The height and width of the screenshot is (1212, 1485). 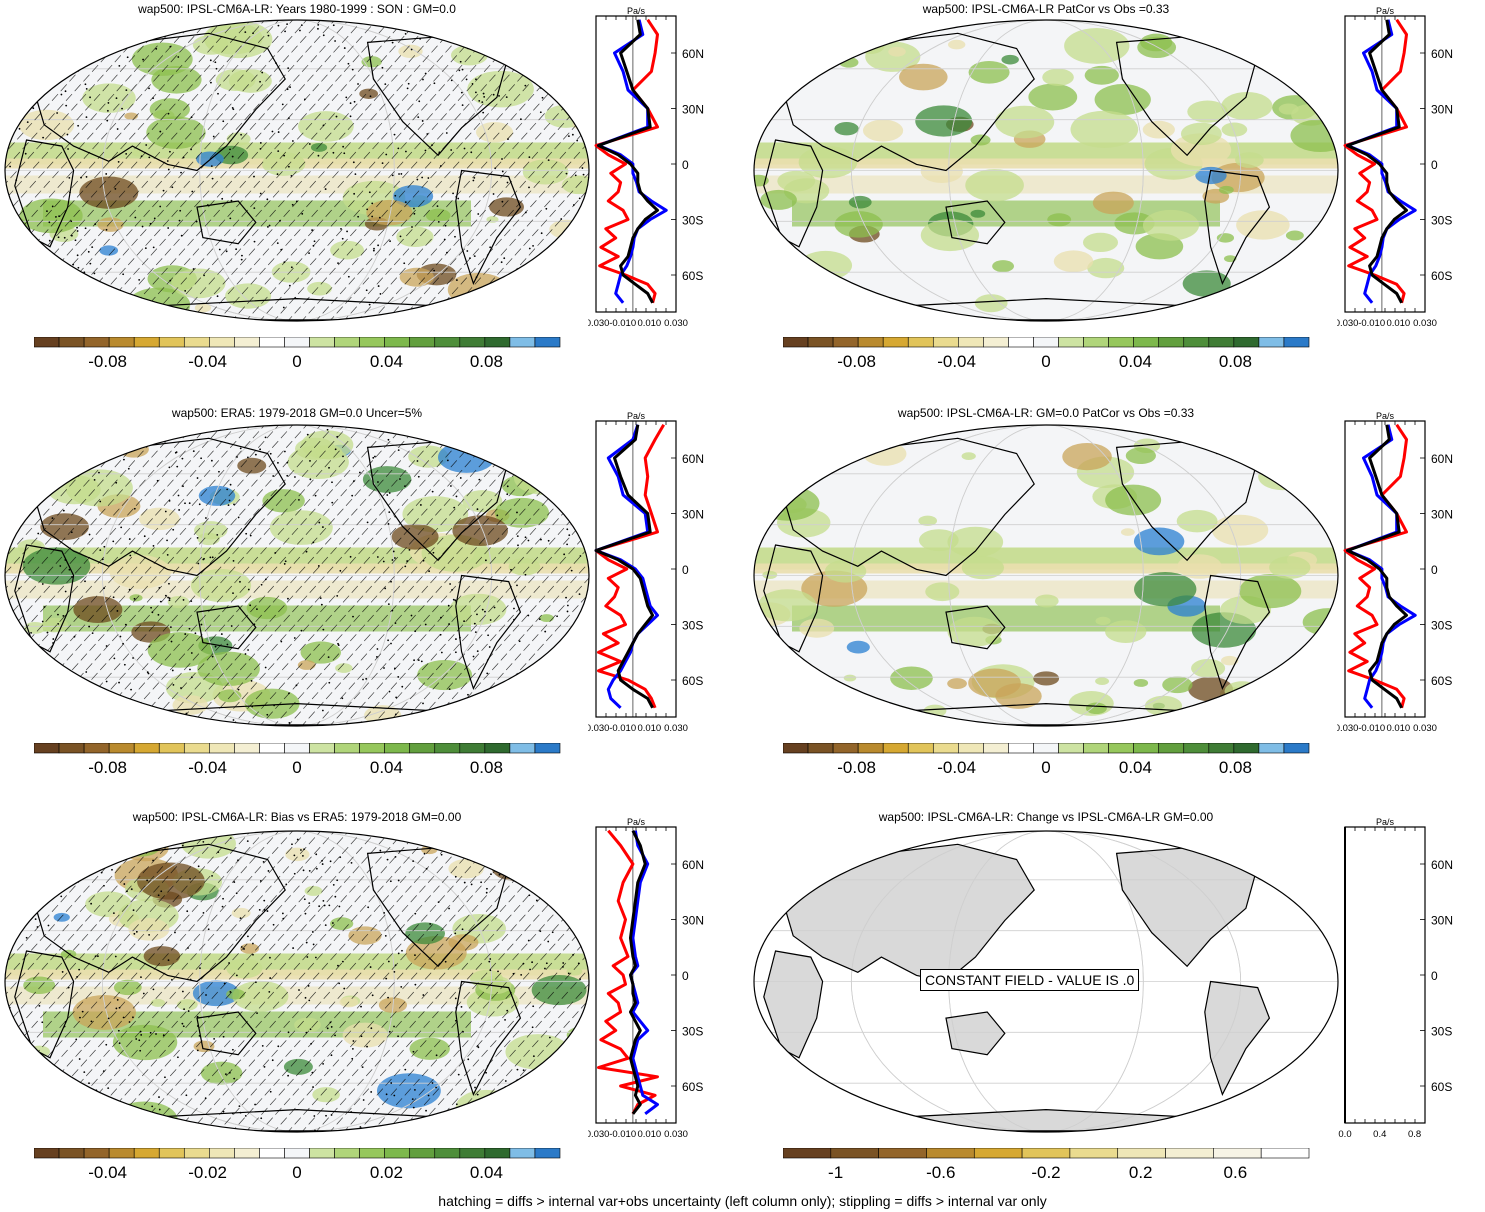 I want to click on zonal-mean-profile: Pa/s 0.0 0.4 0.8 60N 30N 0 30S 60S, so click(x=1395, y=978).